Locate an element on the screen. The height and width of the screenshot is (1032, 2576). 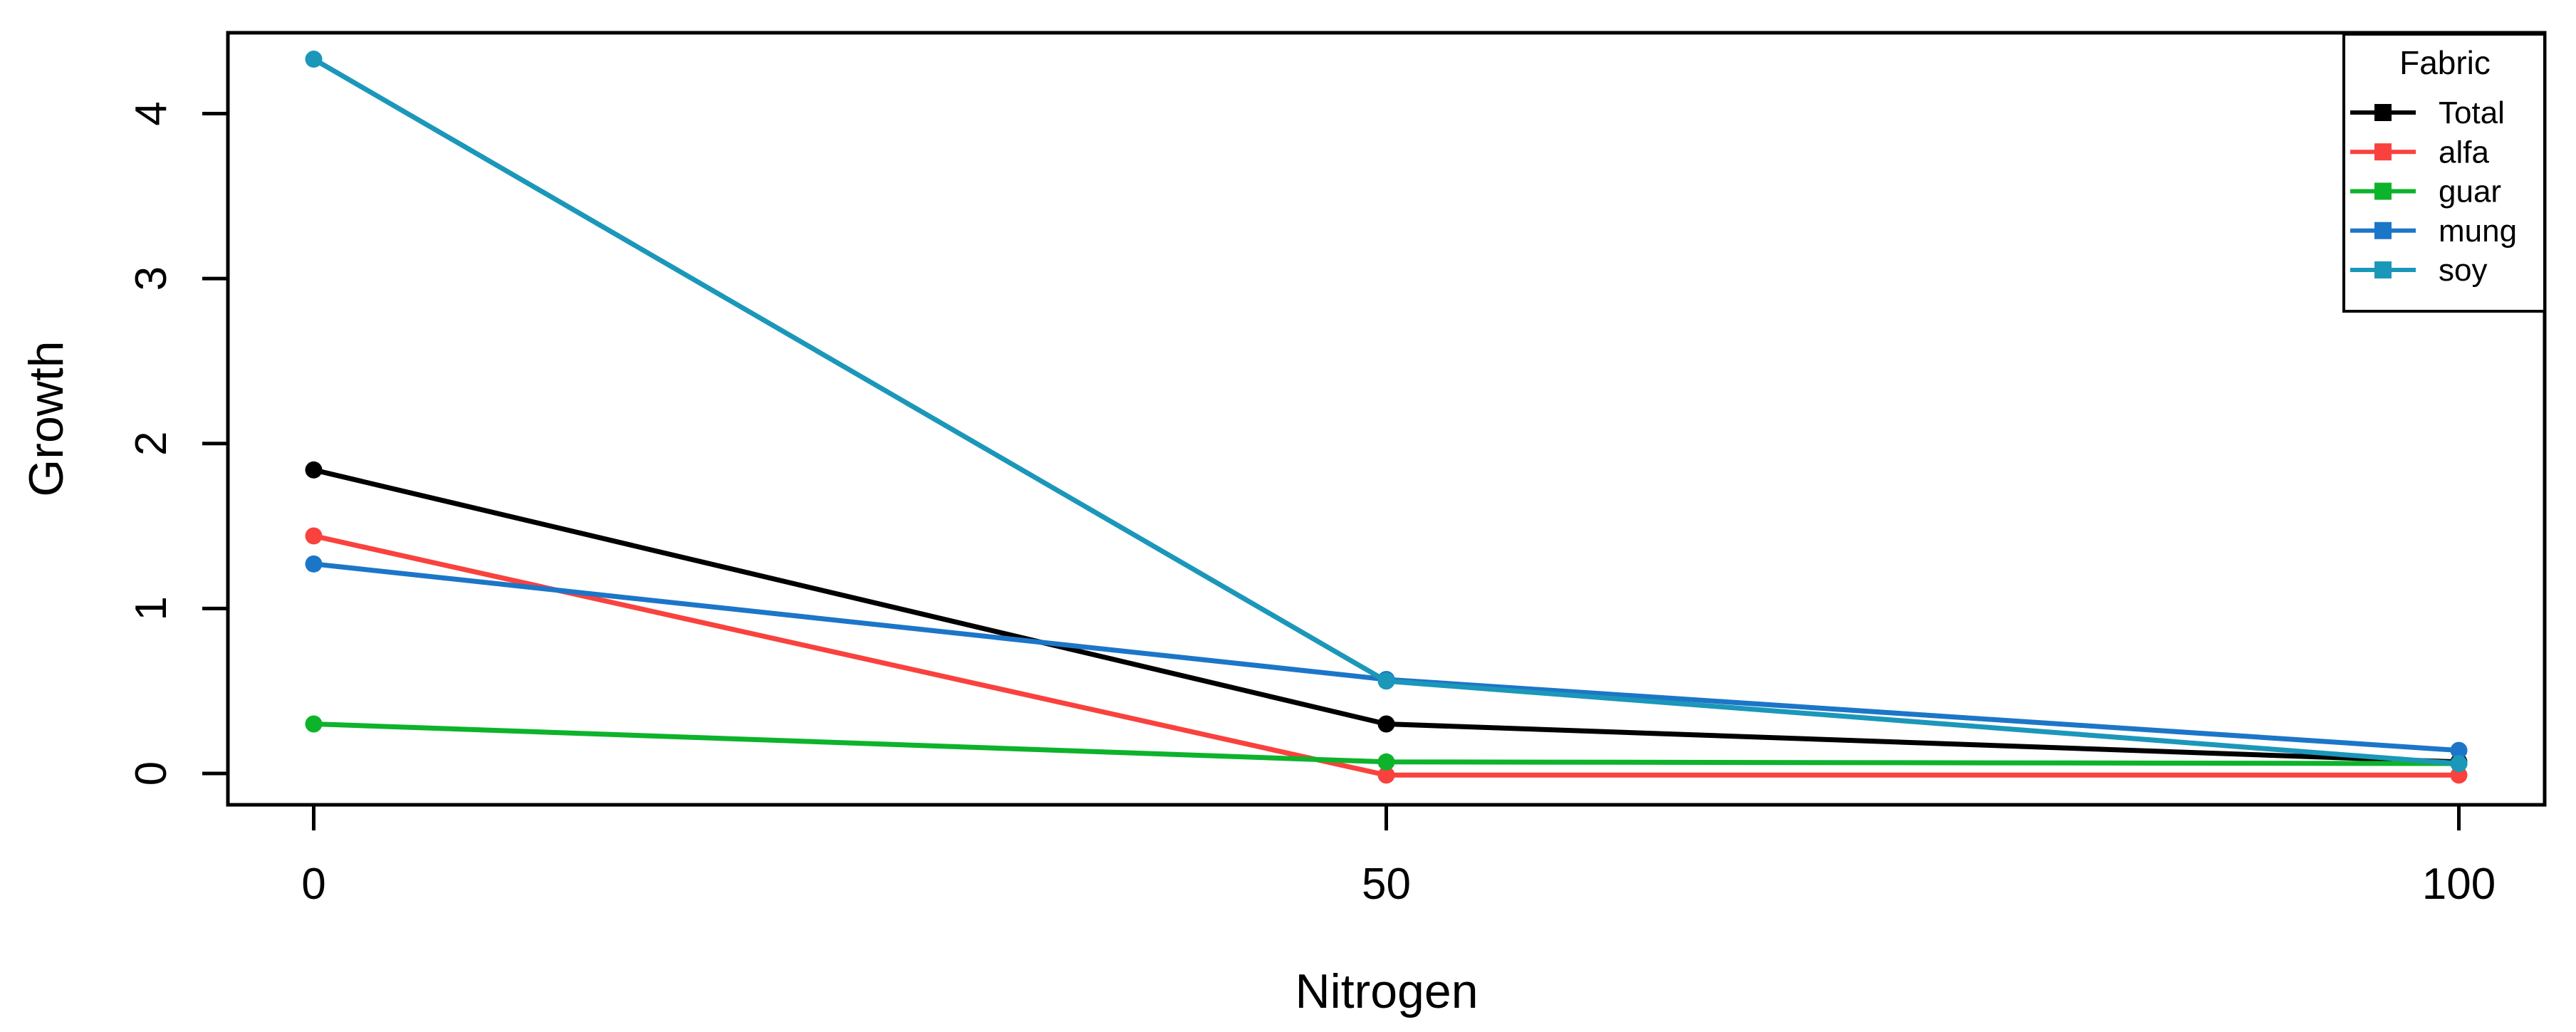
x-axis-title: Nitrogen is located at coordinates (1386, 991).